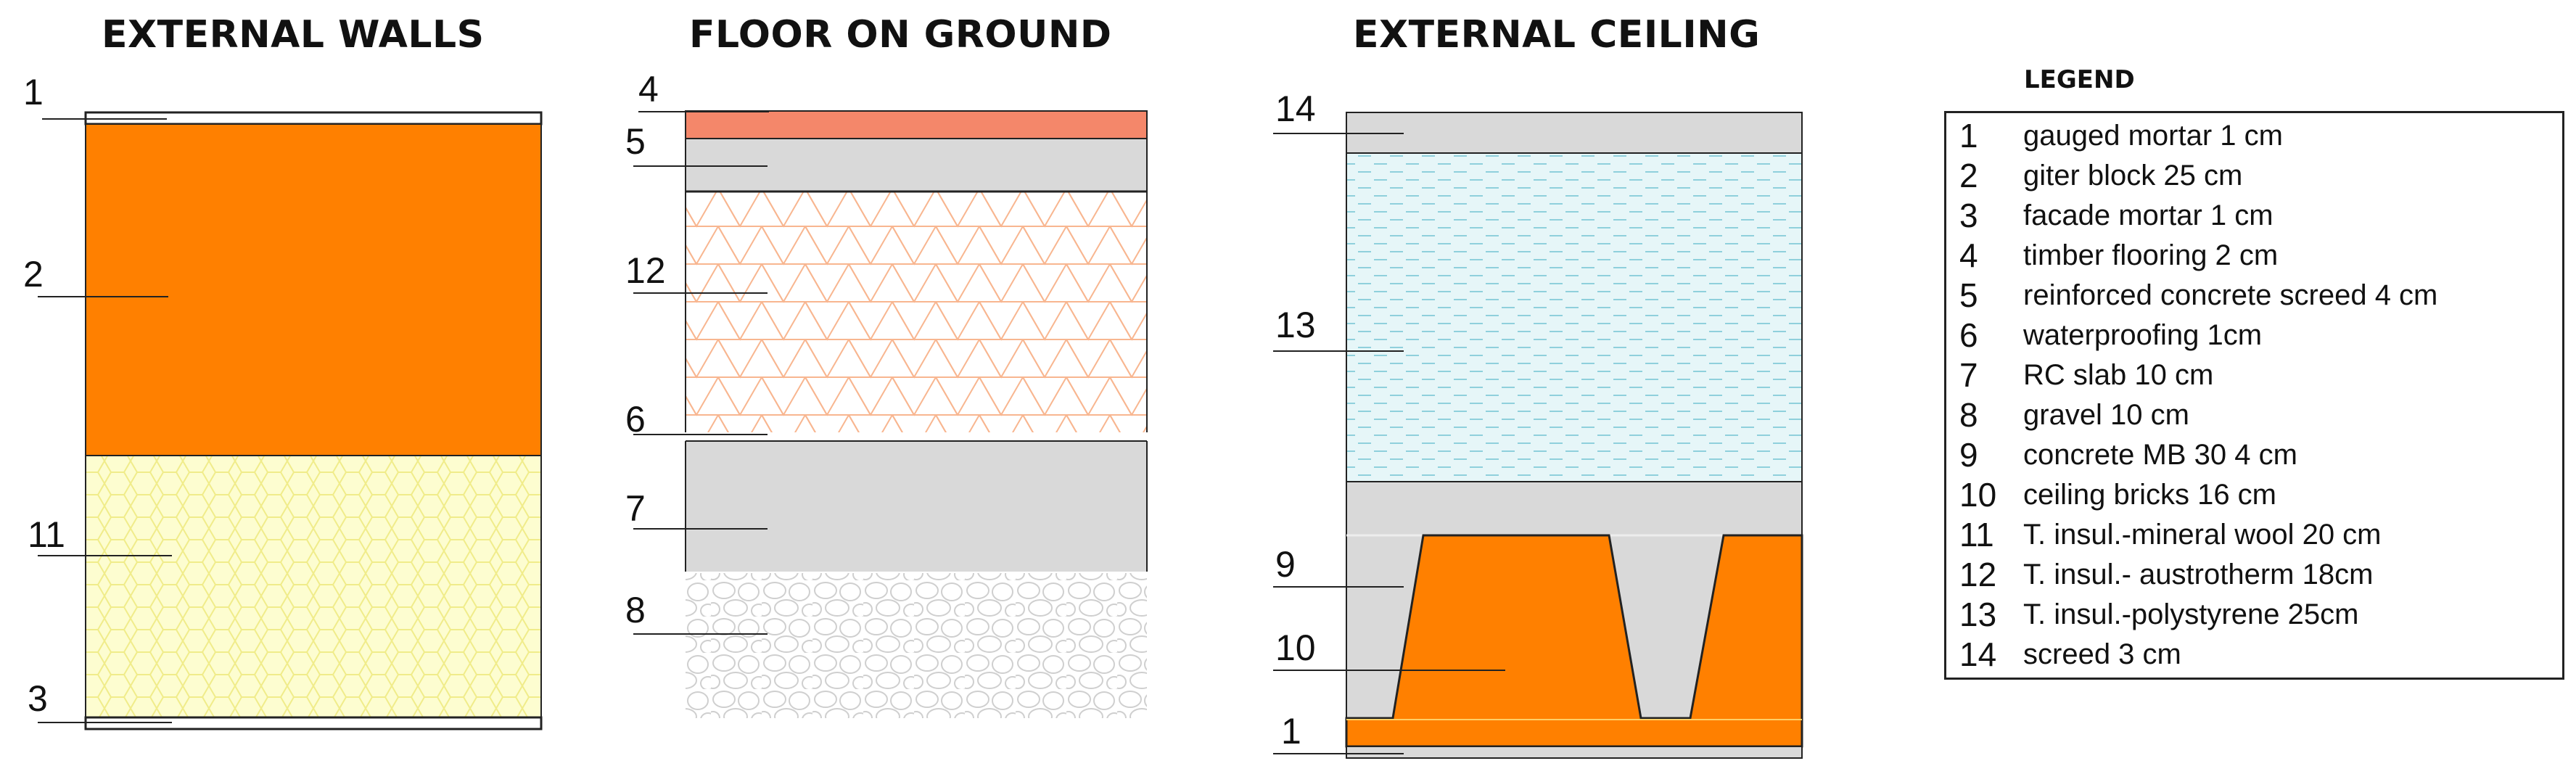  I want to click on layer-label: 12, so click(645, 271).